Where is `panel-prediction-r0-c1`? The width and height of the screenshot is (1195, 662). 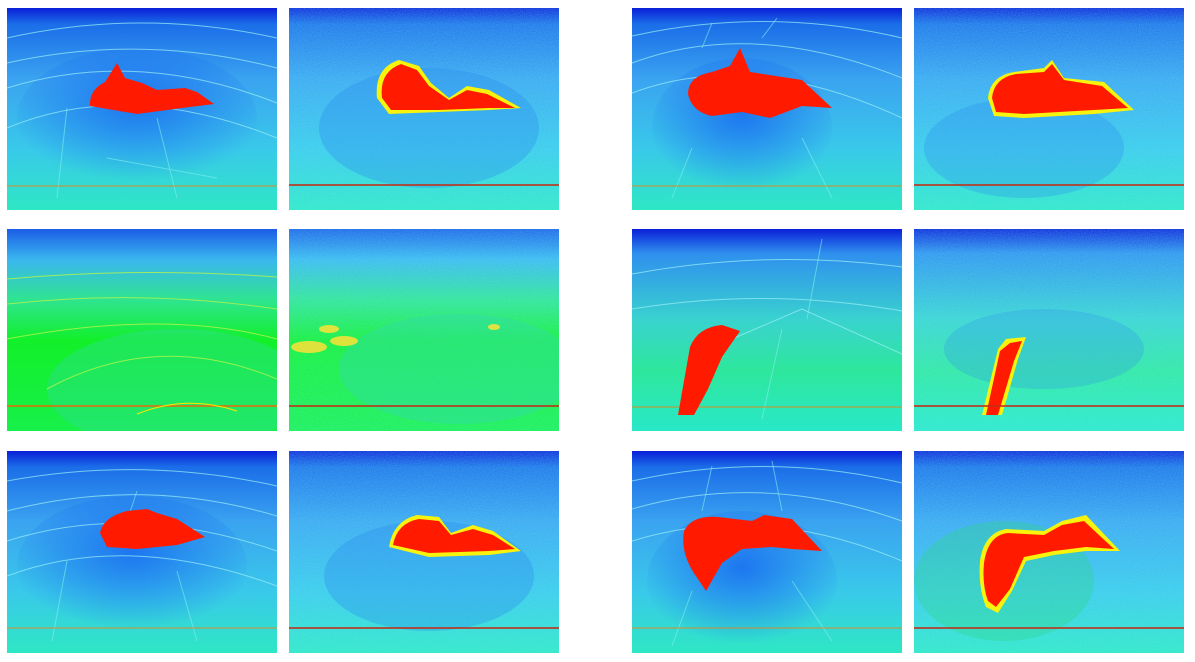 panel-prediction-r0-c1 is located at coordinates (424, 109).